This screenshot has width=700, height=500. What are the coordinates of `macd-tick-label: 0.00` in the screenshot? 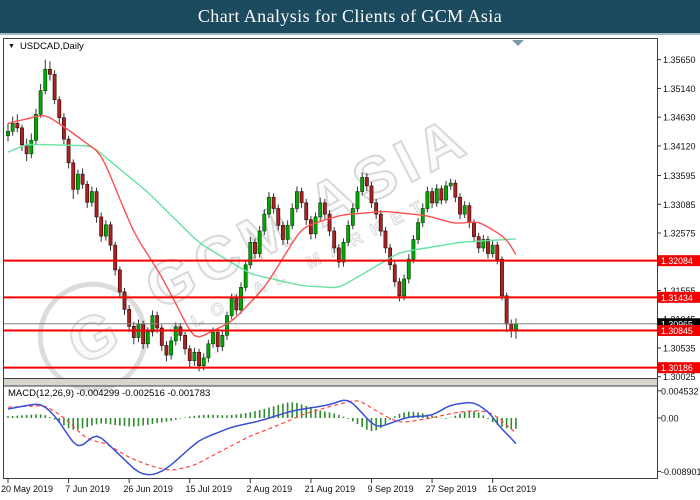 It's located at (670, 419).